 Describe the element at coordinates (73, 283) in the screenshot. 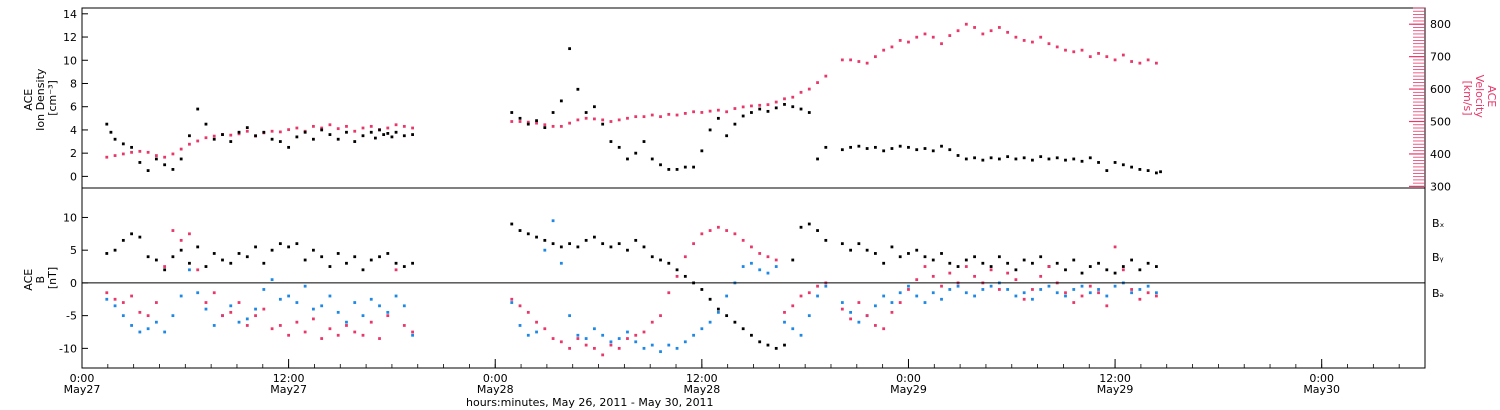

I see `bottom-ytick-label: 0` at that location.